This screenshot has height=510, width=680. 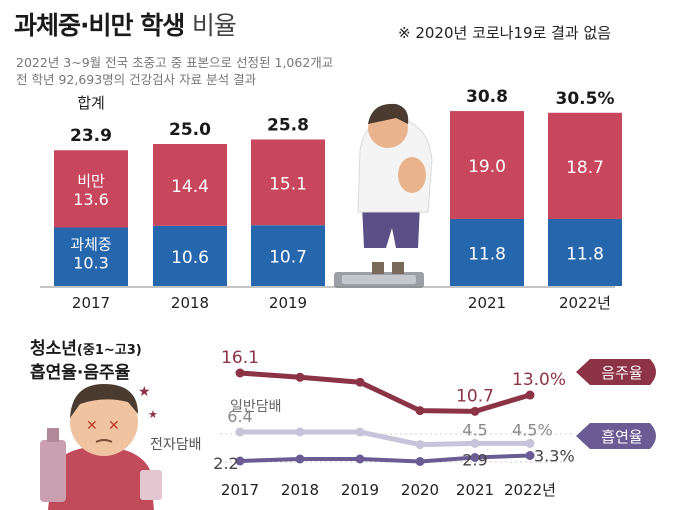 I want to click on line-x-tick: 2018, so click(x=300, y=490).